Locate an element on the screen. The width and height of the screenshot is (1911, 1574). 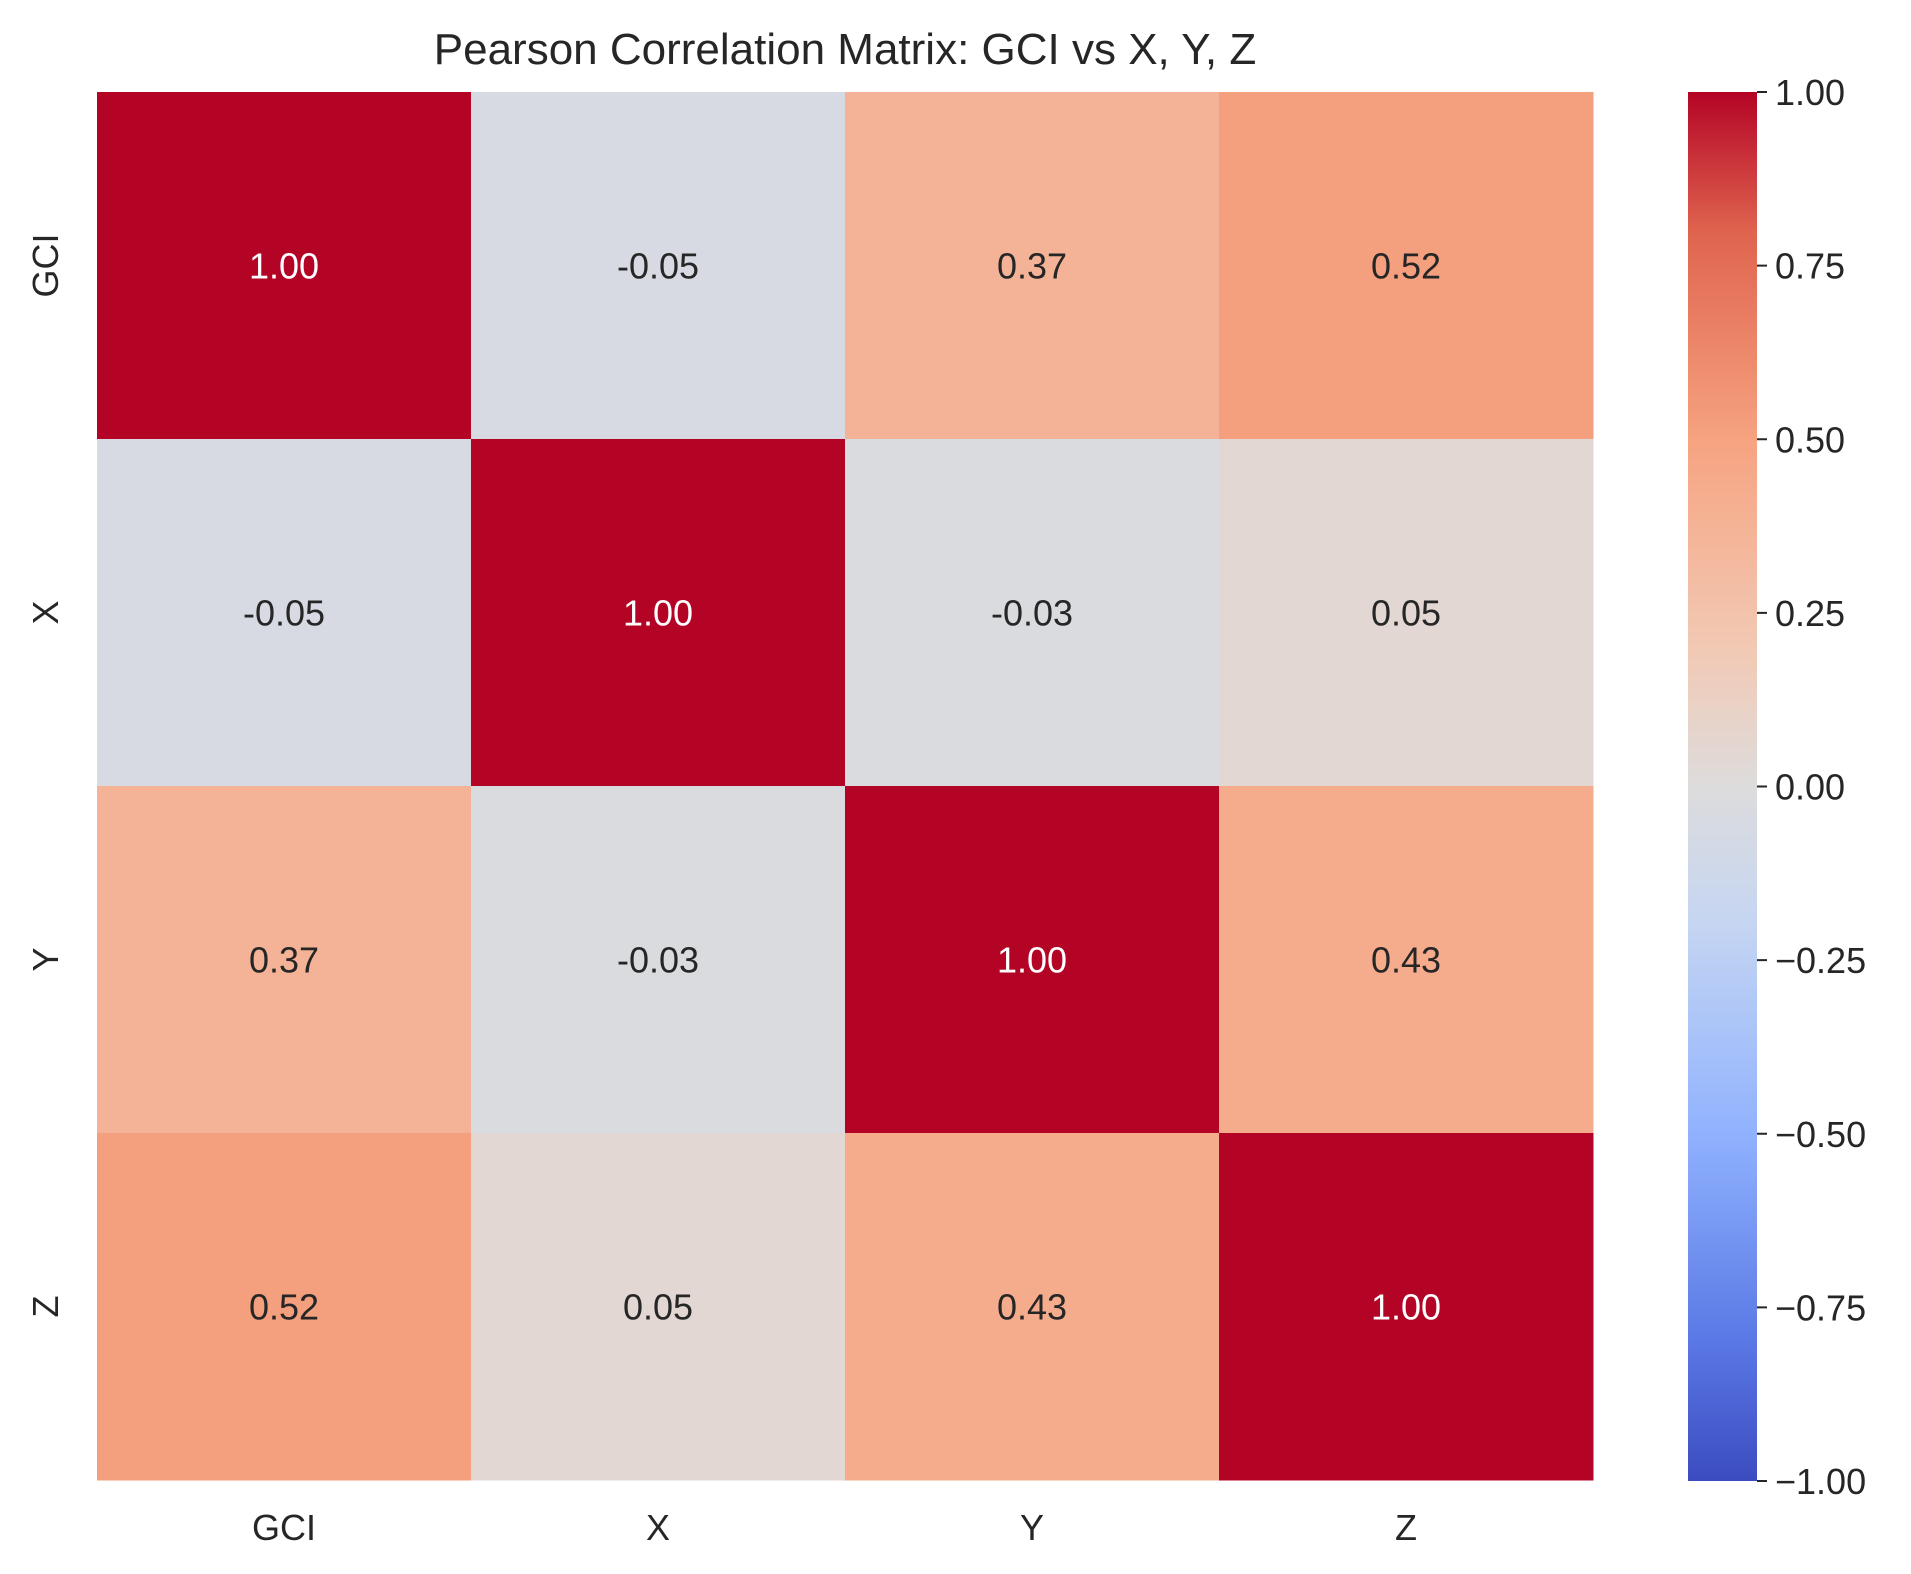
heatmap-cell-y-z is located at coordinates (1406, 960).